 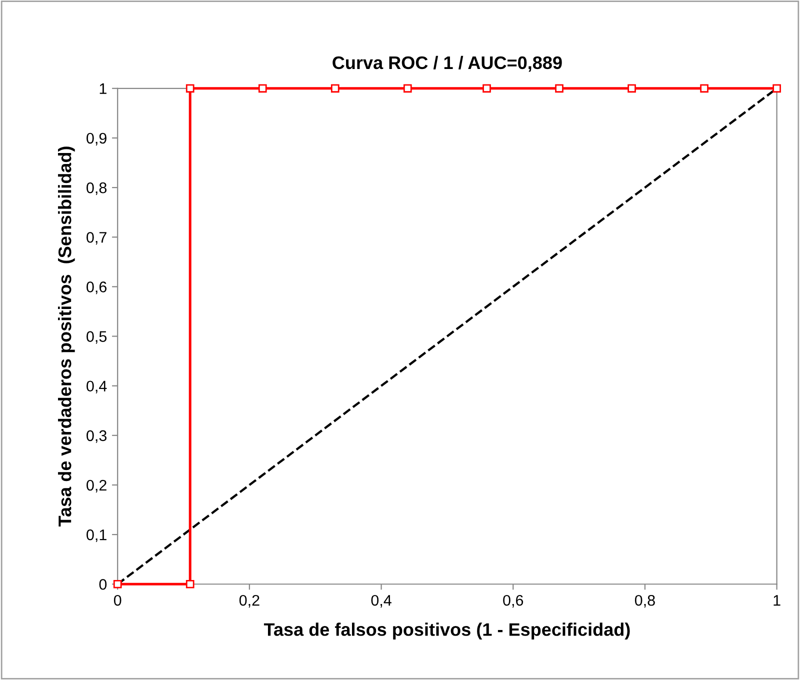 I want to click on y-tick-label: 0,8, so click(x=96, y=189).